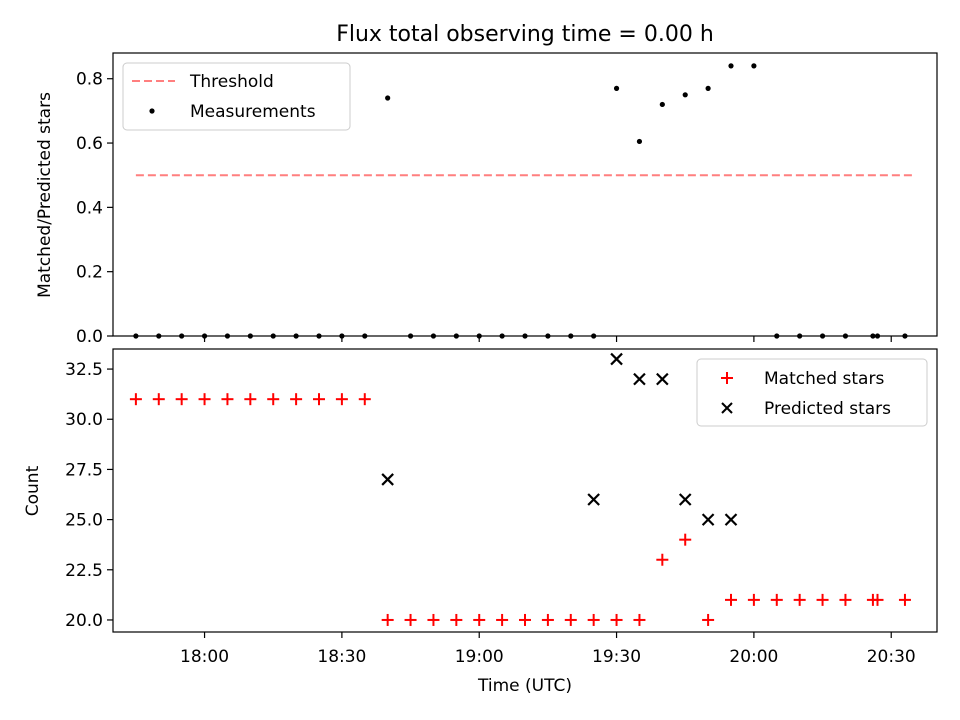 This screenshot has height=720, width=960. Describe the element at coordinates (824, 379) in the screenshot. I see `legend-matched-label: Matched stars` at that location.